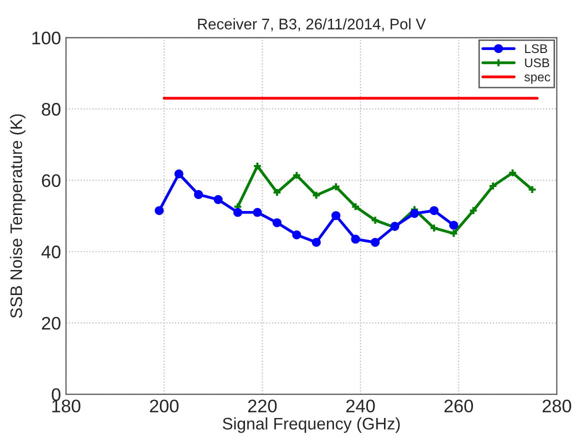  Describe the element at coordinates (311, 425) in the screenshot. I see `x-axis-title: Signal Frequency (GHz)` at that location.